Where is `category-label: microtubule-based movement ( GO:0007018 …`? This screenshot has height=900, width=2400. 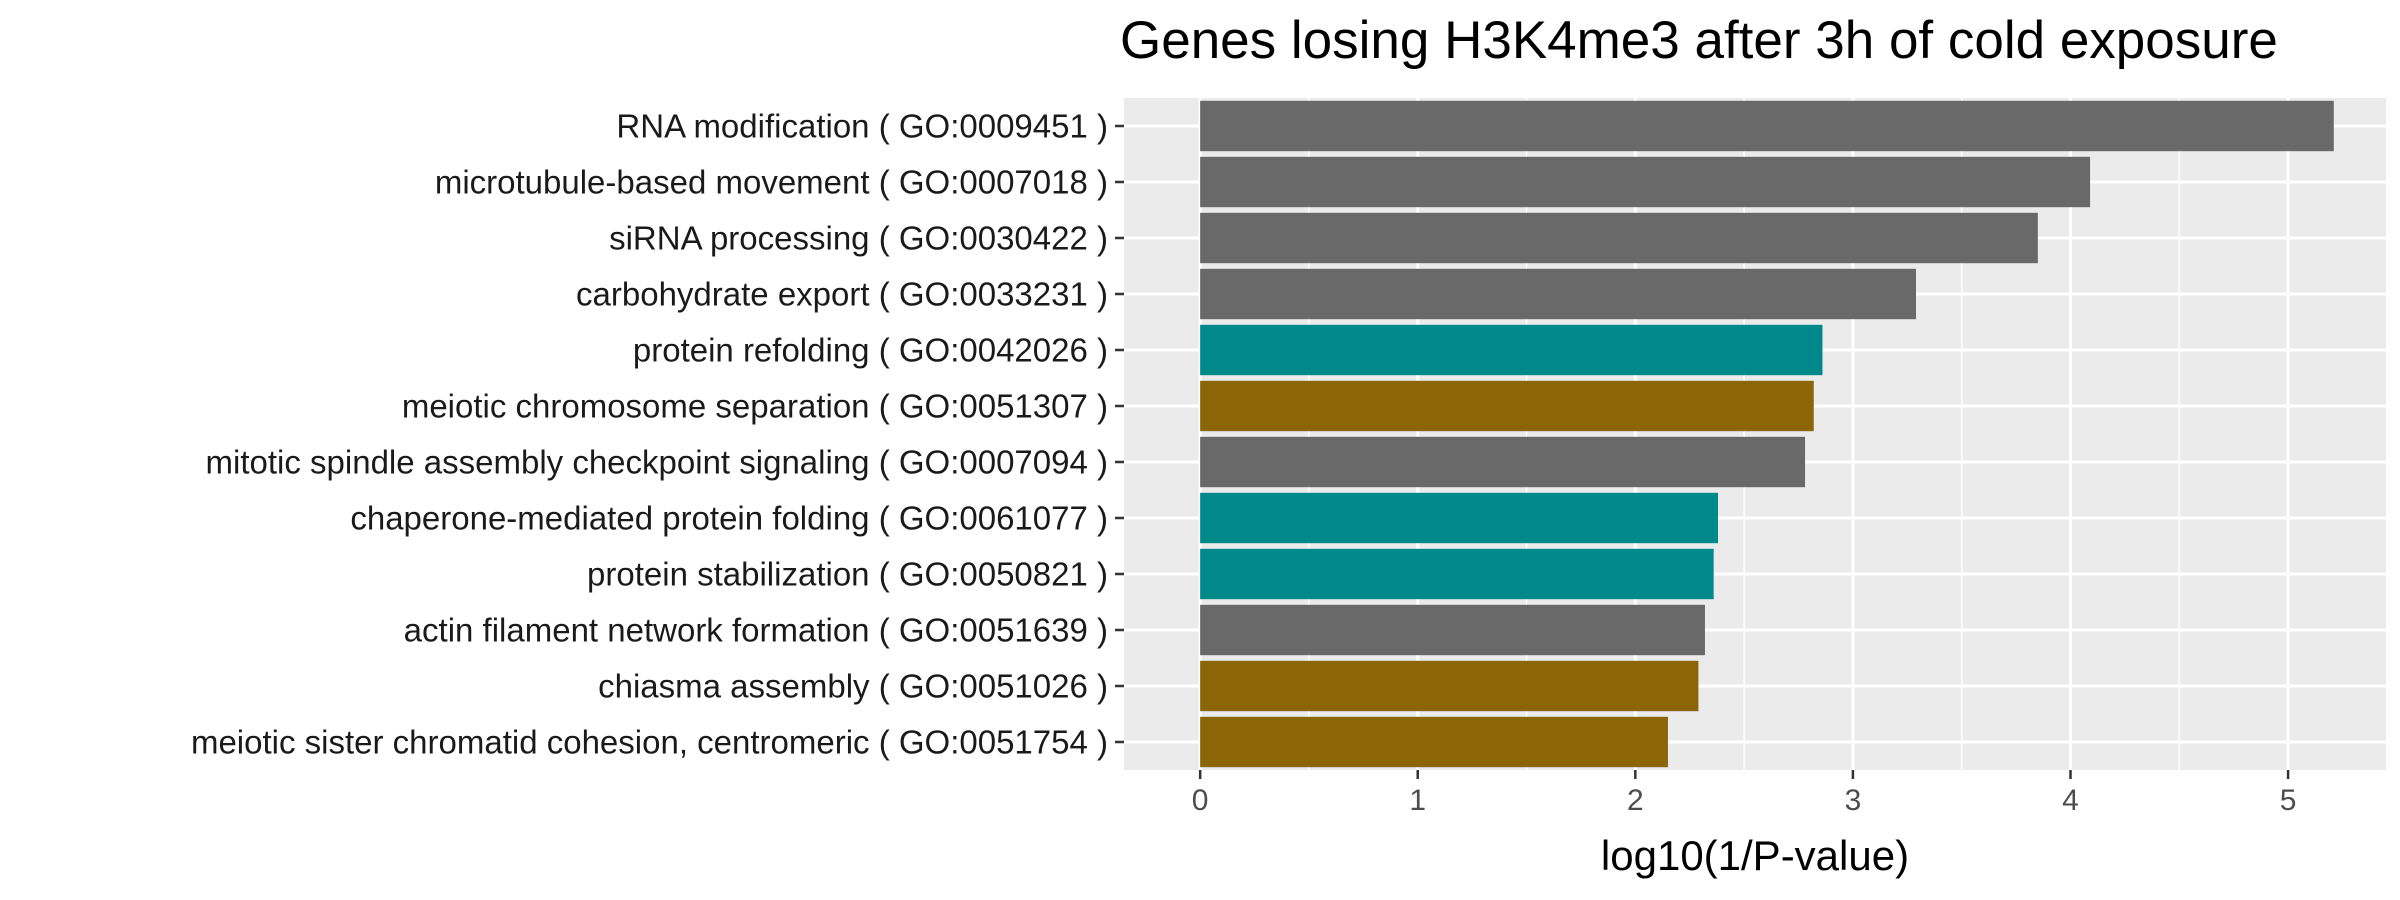 category-label: microtubule-based movement ( GO:0007018 … is located at coordinates (771, 182).